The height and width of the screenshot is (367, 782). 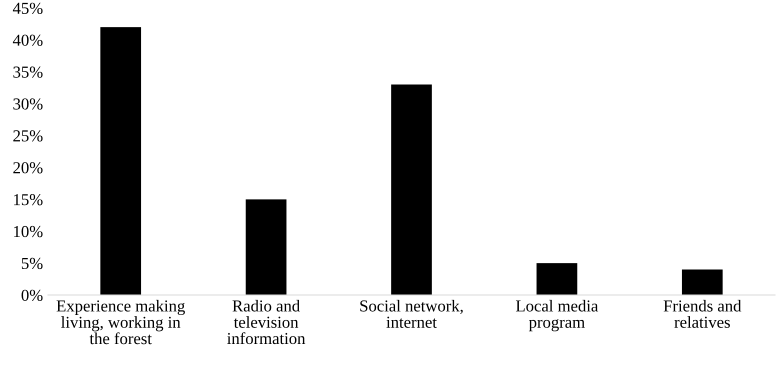 I want to click on y-tick-label: 30%, so click(x=28, y=104).